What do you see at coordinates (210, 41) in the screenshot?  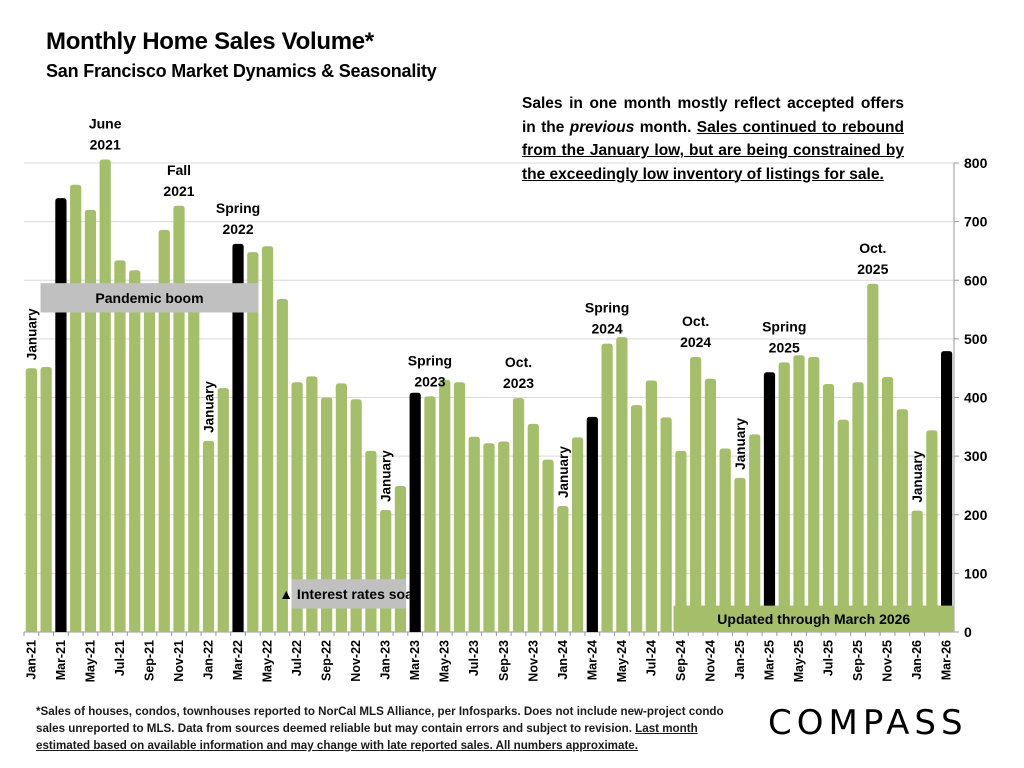 I see `chart-title: Monthly Home Sales Volume*` at bounding box center [210, 41].